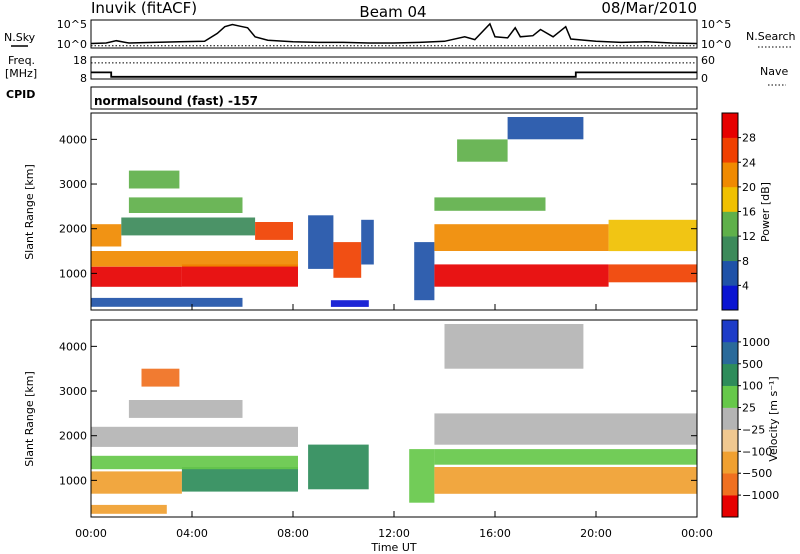  I want to click on noise-left-tick-bottom: 10^0, so click(72, 44).